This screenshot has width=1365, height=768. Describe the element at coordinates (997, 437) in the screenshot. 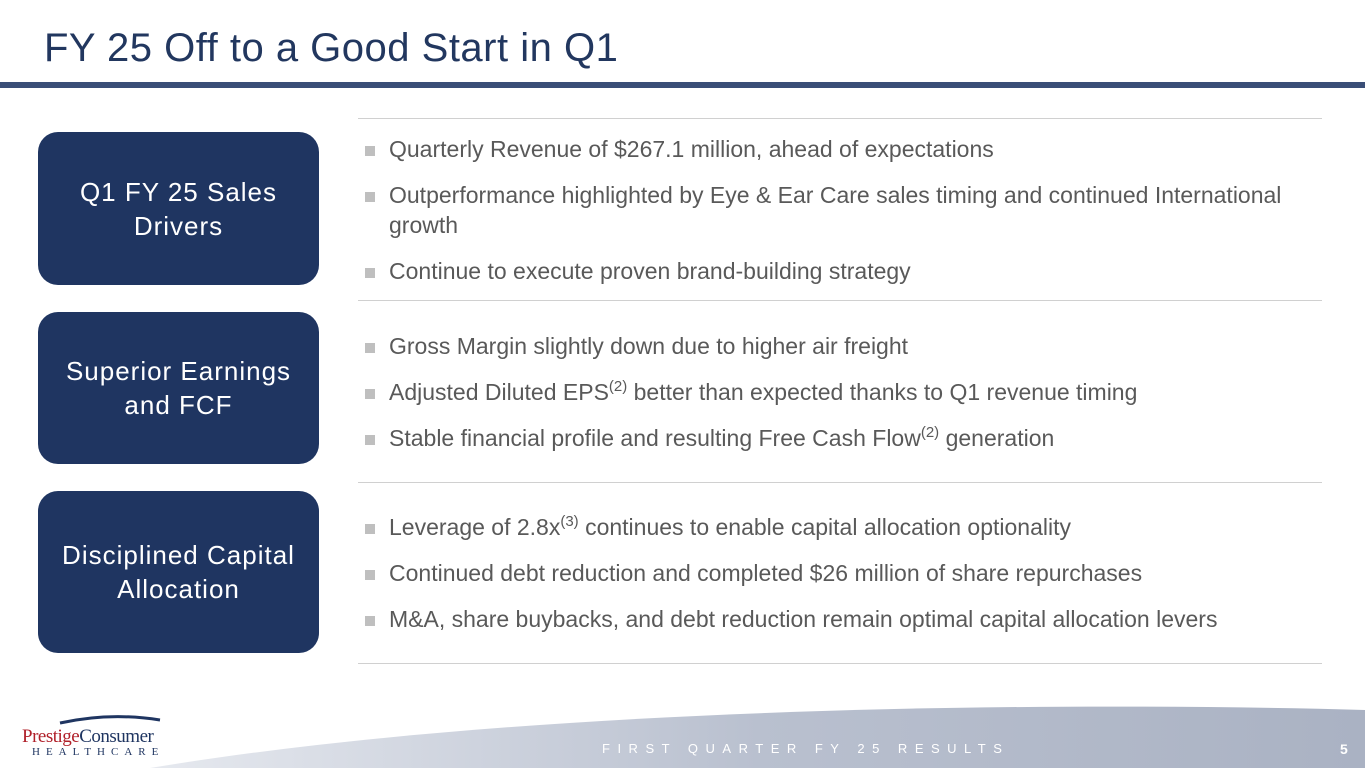

I see `bullet-text: generation` at that location.